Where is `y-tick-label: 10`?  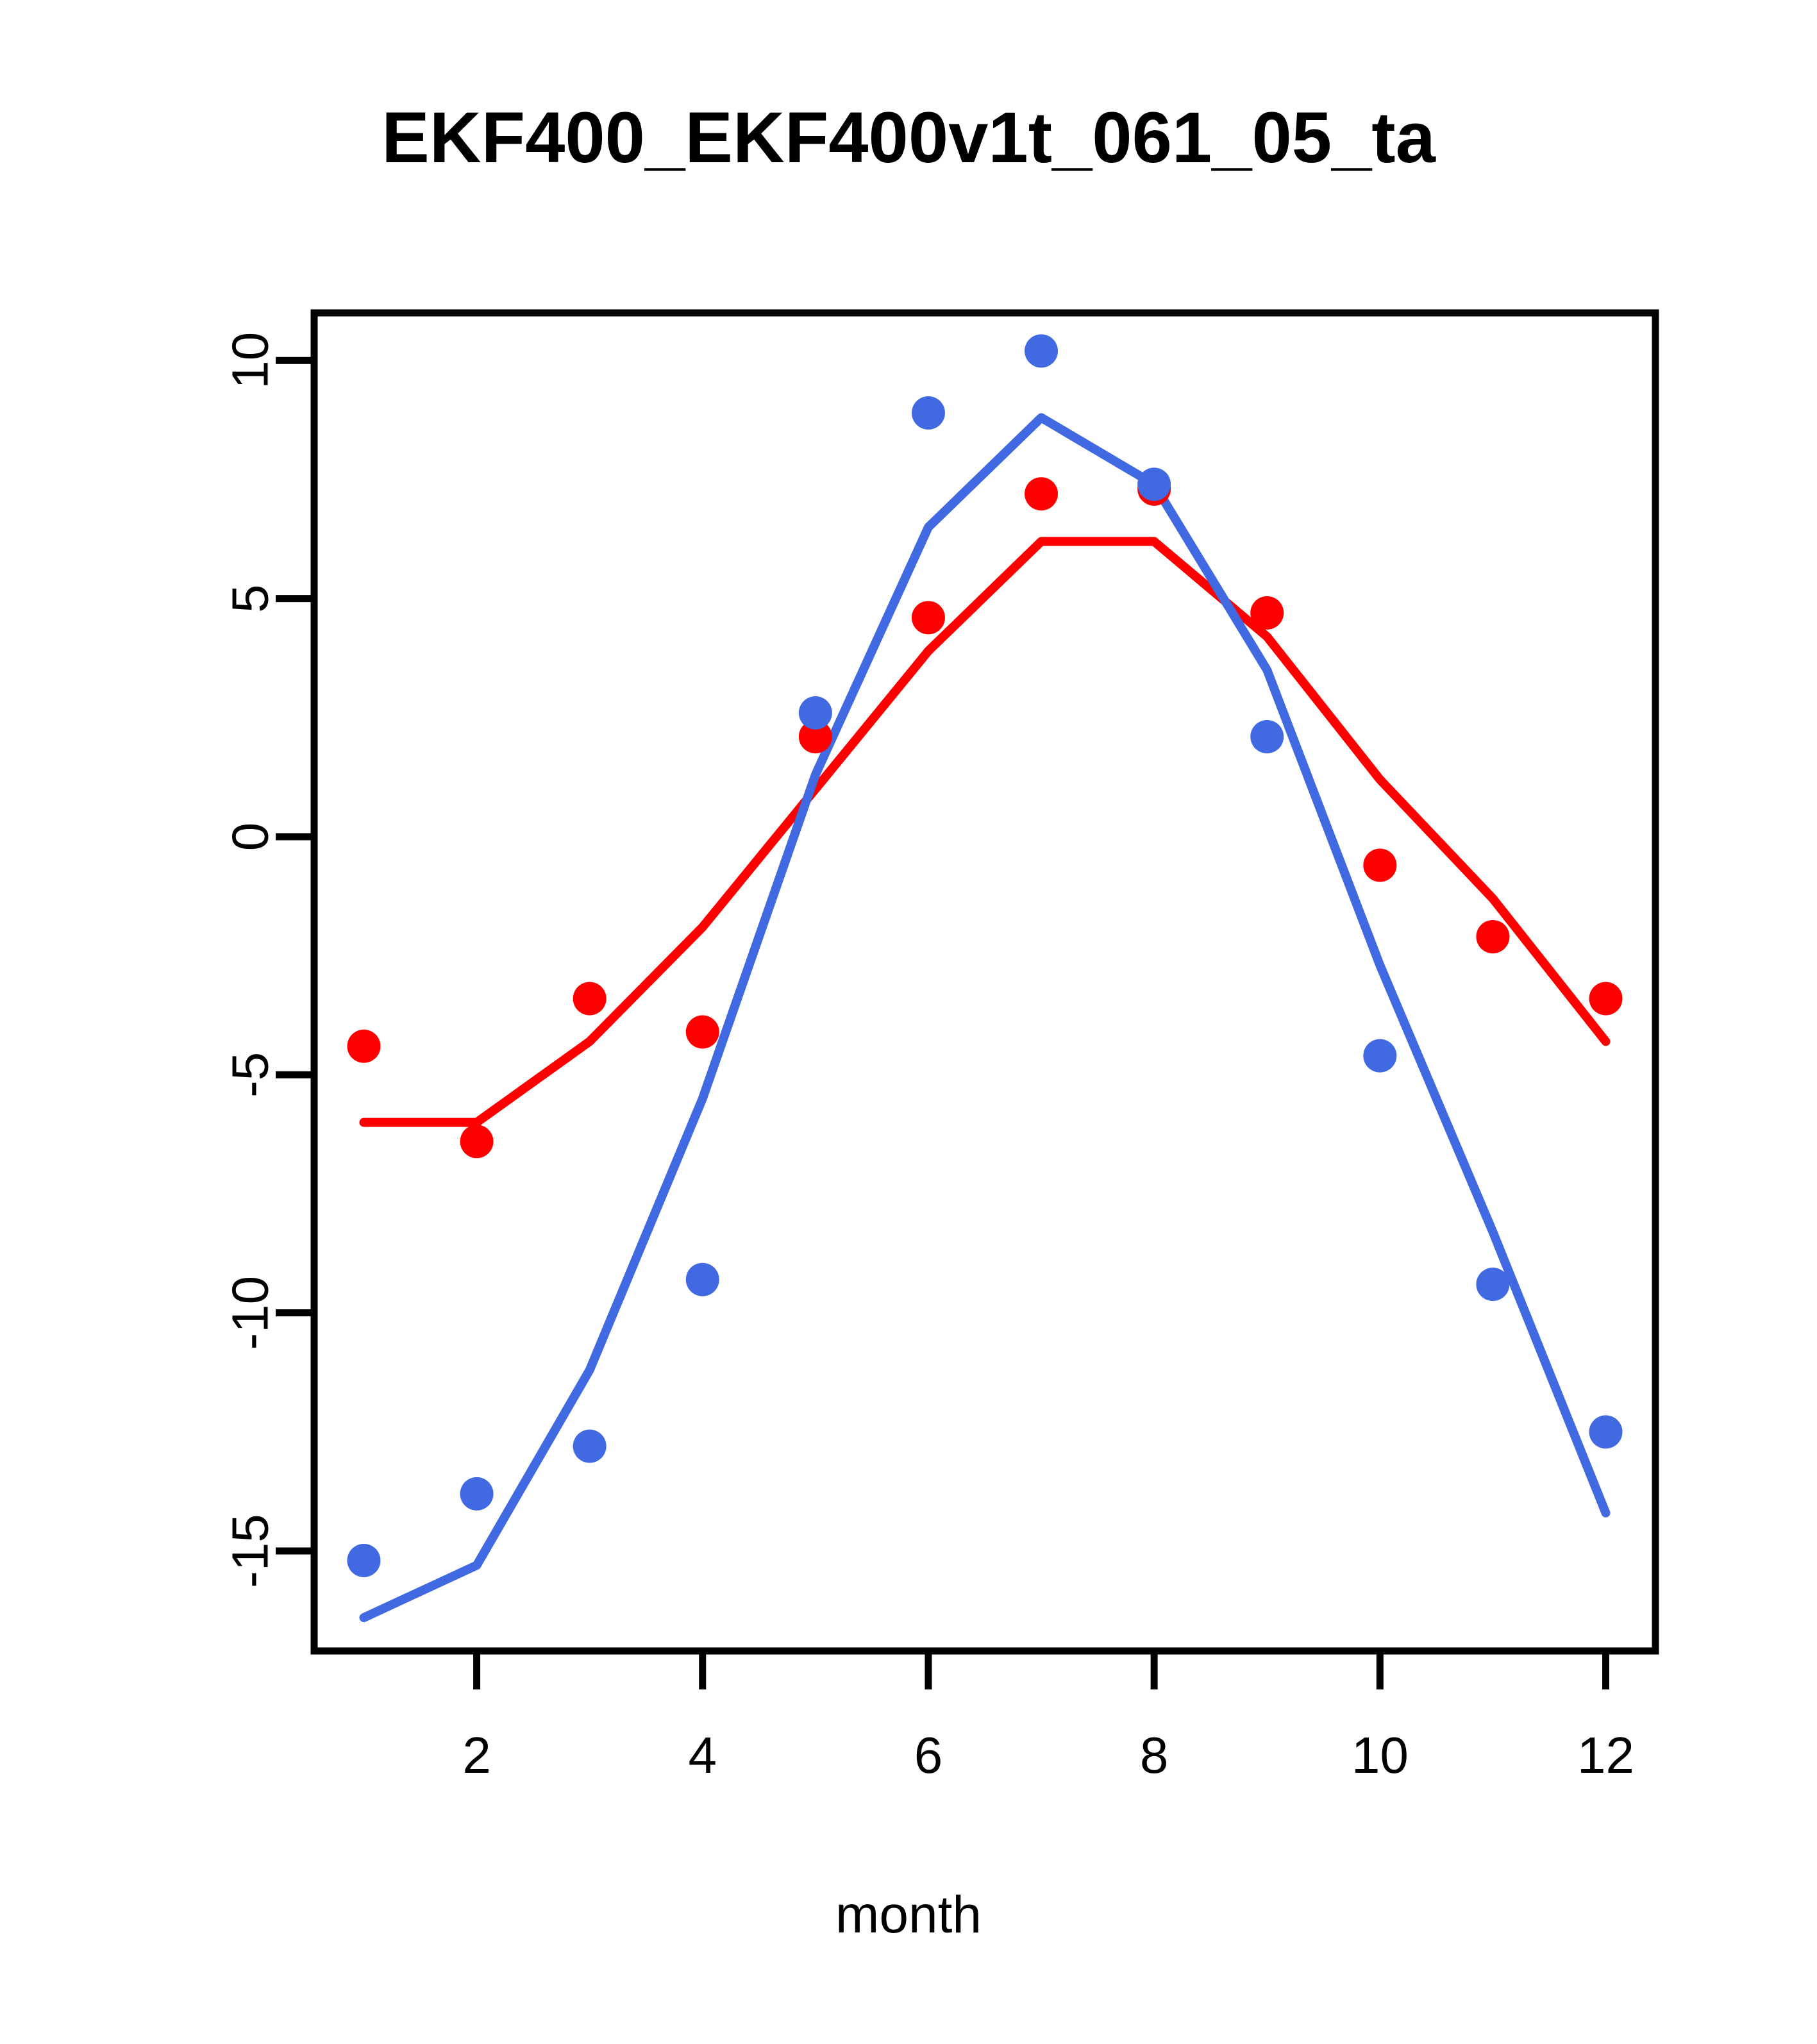
y-tick-label: 10 is located at coordinates (250, 360).